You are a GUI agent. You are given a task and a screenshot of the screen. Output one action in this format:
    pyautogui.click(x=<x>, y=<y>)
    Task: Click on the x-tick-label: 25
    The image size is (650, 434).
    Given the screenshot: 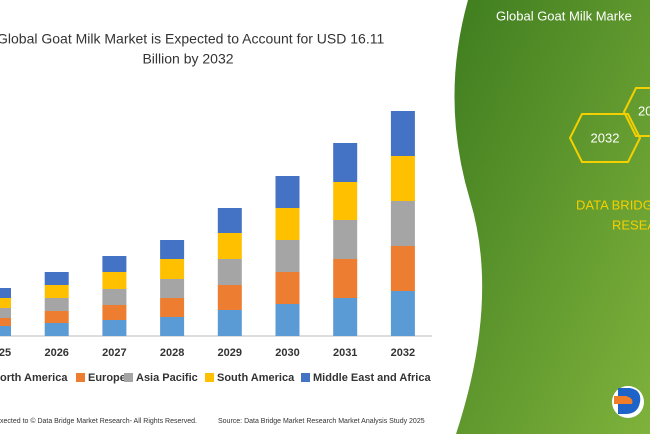 What is the action you would take?
    pyautogui.click(x=5, y=353)
    